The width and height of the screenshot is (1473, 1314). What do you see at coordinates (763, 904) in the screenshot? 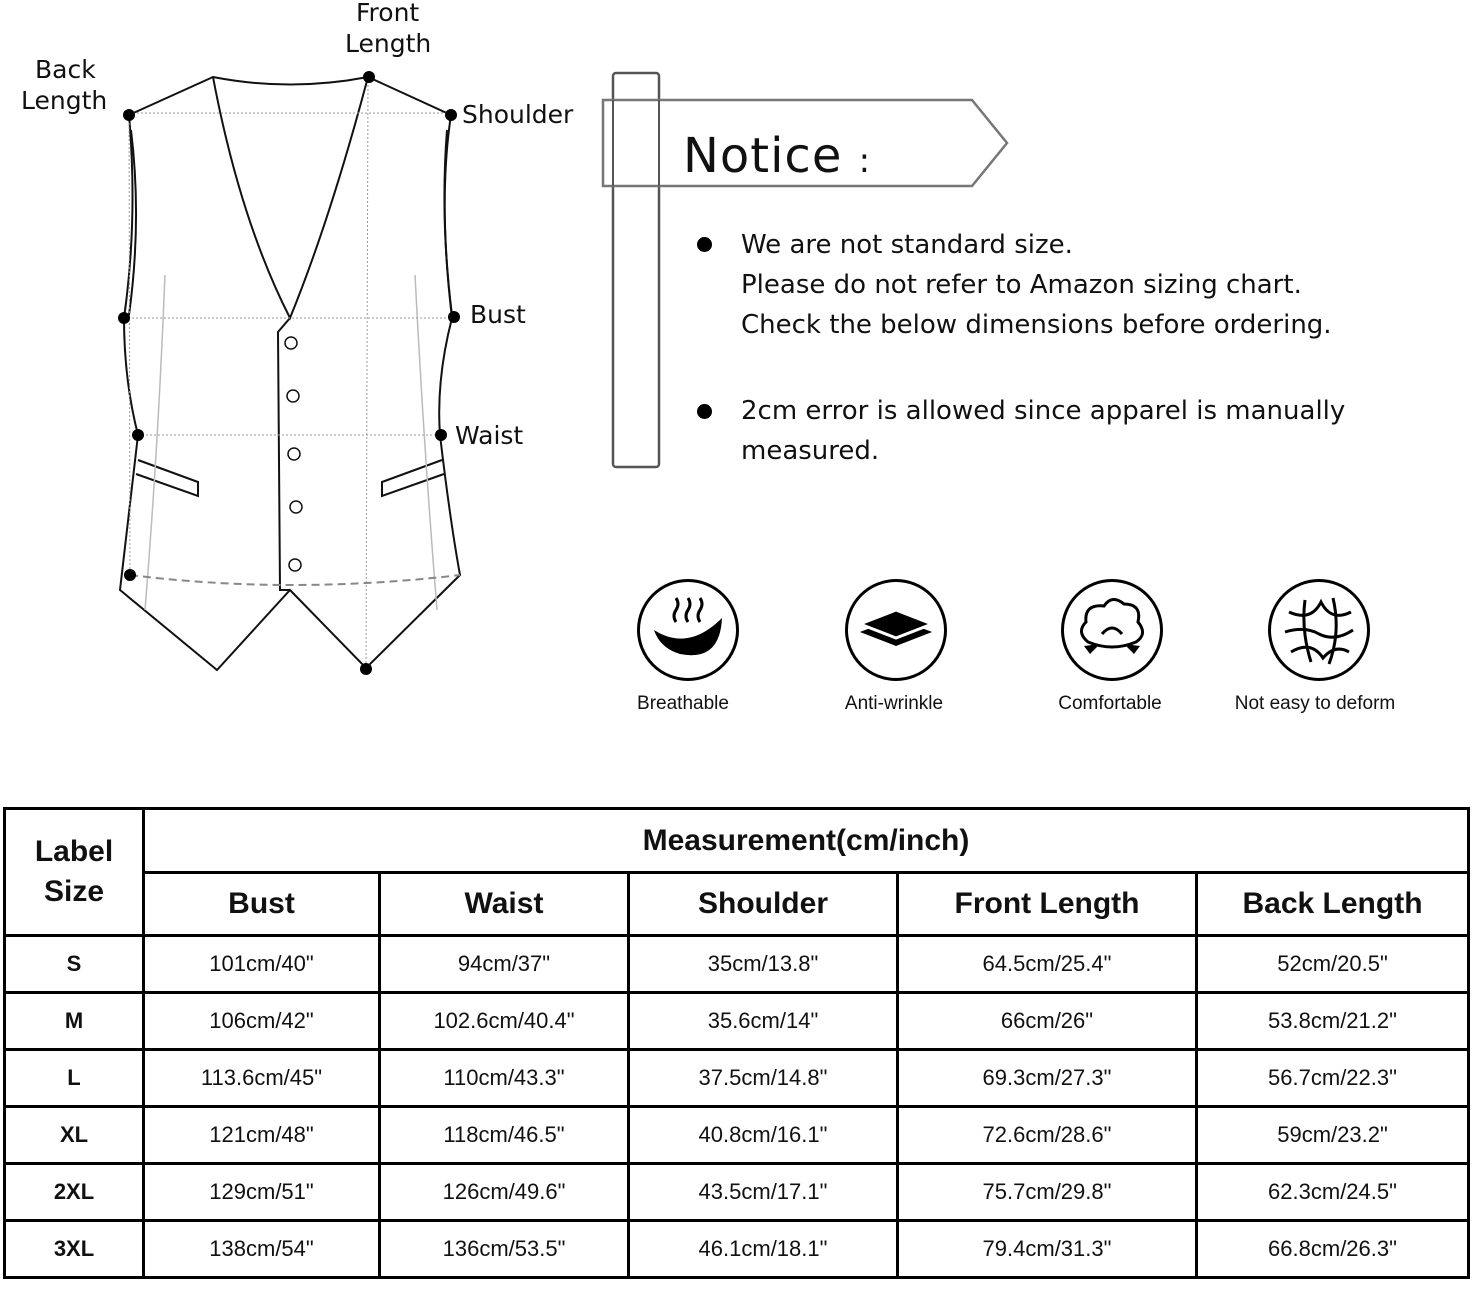
I see `column-header-shoulder: Shoulder` at bounding box center [763, 904].